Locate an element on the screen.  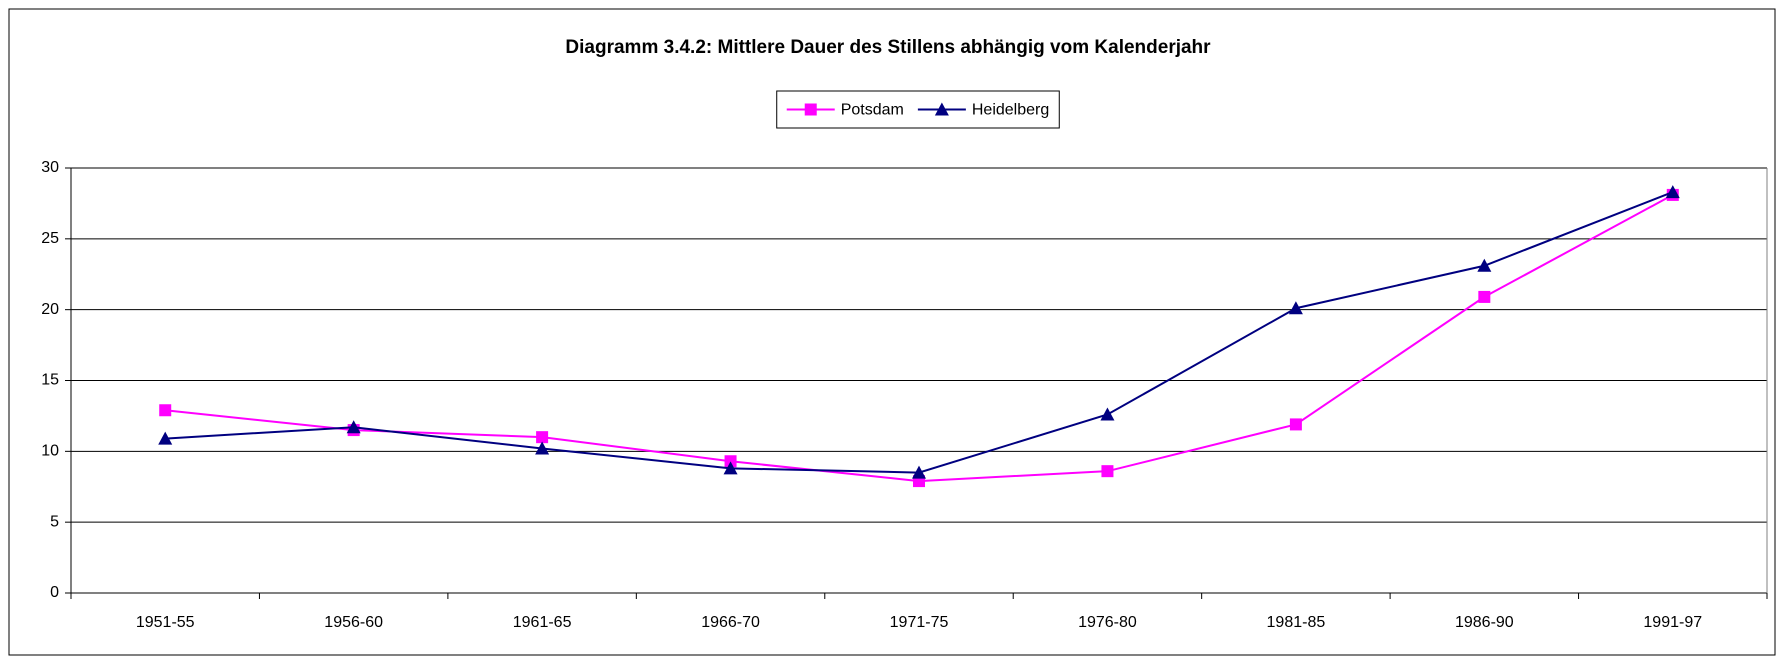
y-tick-label: 5 is located at coordinates (54, 521).